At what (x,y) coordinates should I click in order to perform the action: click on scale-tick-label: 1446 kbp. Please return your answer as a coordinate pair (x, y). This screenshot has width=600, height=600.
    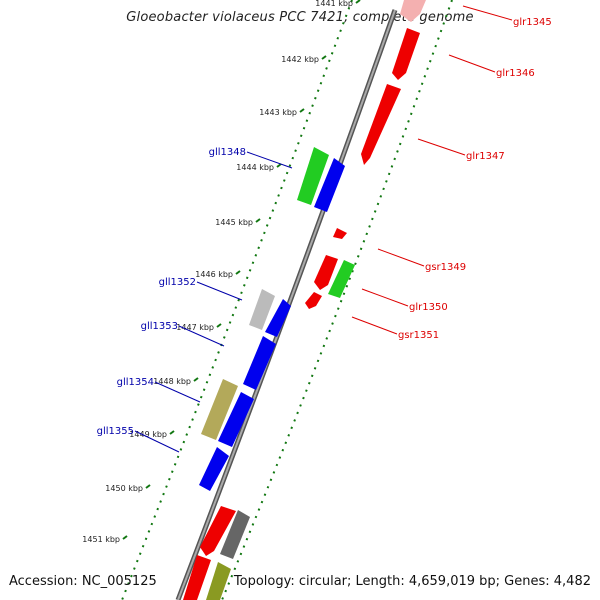
    Looking at the image, I should click on (214, 274).